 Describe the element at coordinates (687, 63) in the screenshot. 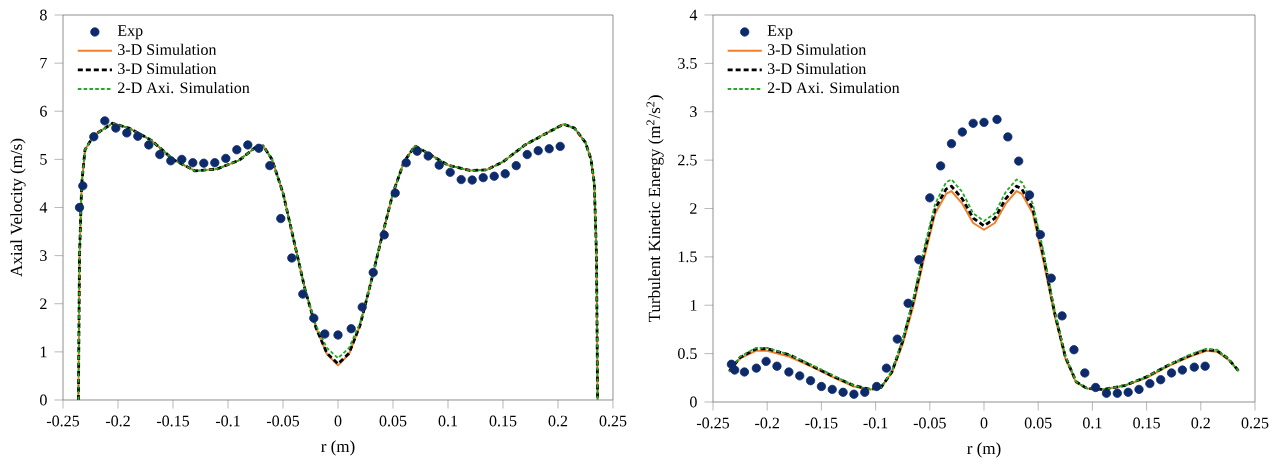

I see `y-tick-label: 3.5` at that location.